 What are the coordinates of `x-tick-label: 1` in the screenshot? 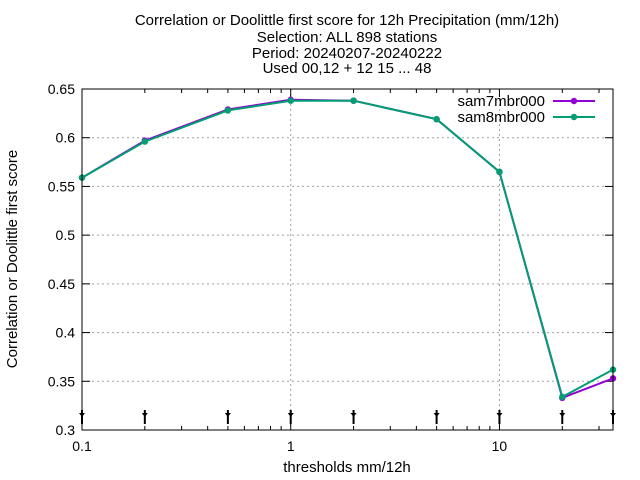 It's located at (291, 446).